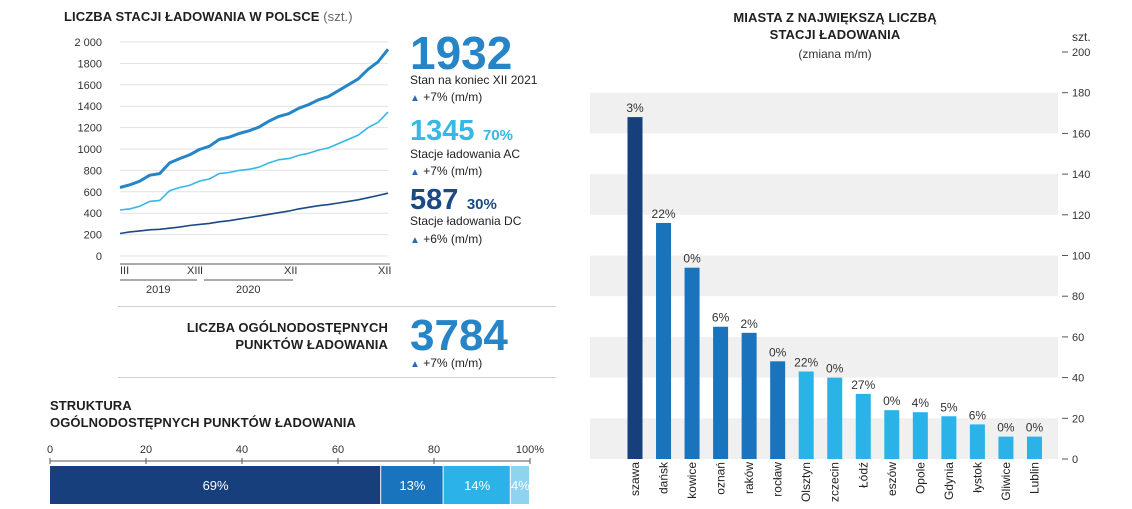 The image size is (1132, 509). What do you see at coordinates (290, 485) in the screenshot?
I see `structure-bars: 69% 13% 14% 4%` at bounding box center [290, 485].